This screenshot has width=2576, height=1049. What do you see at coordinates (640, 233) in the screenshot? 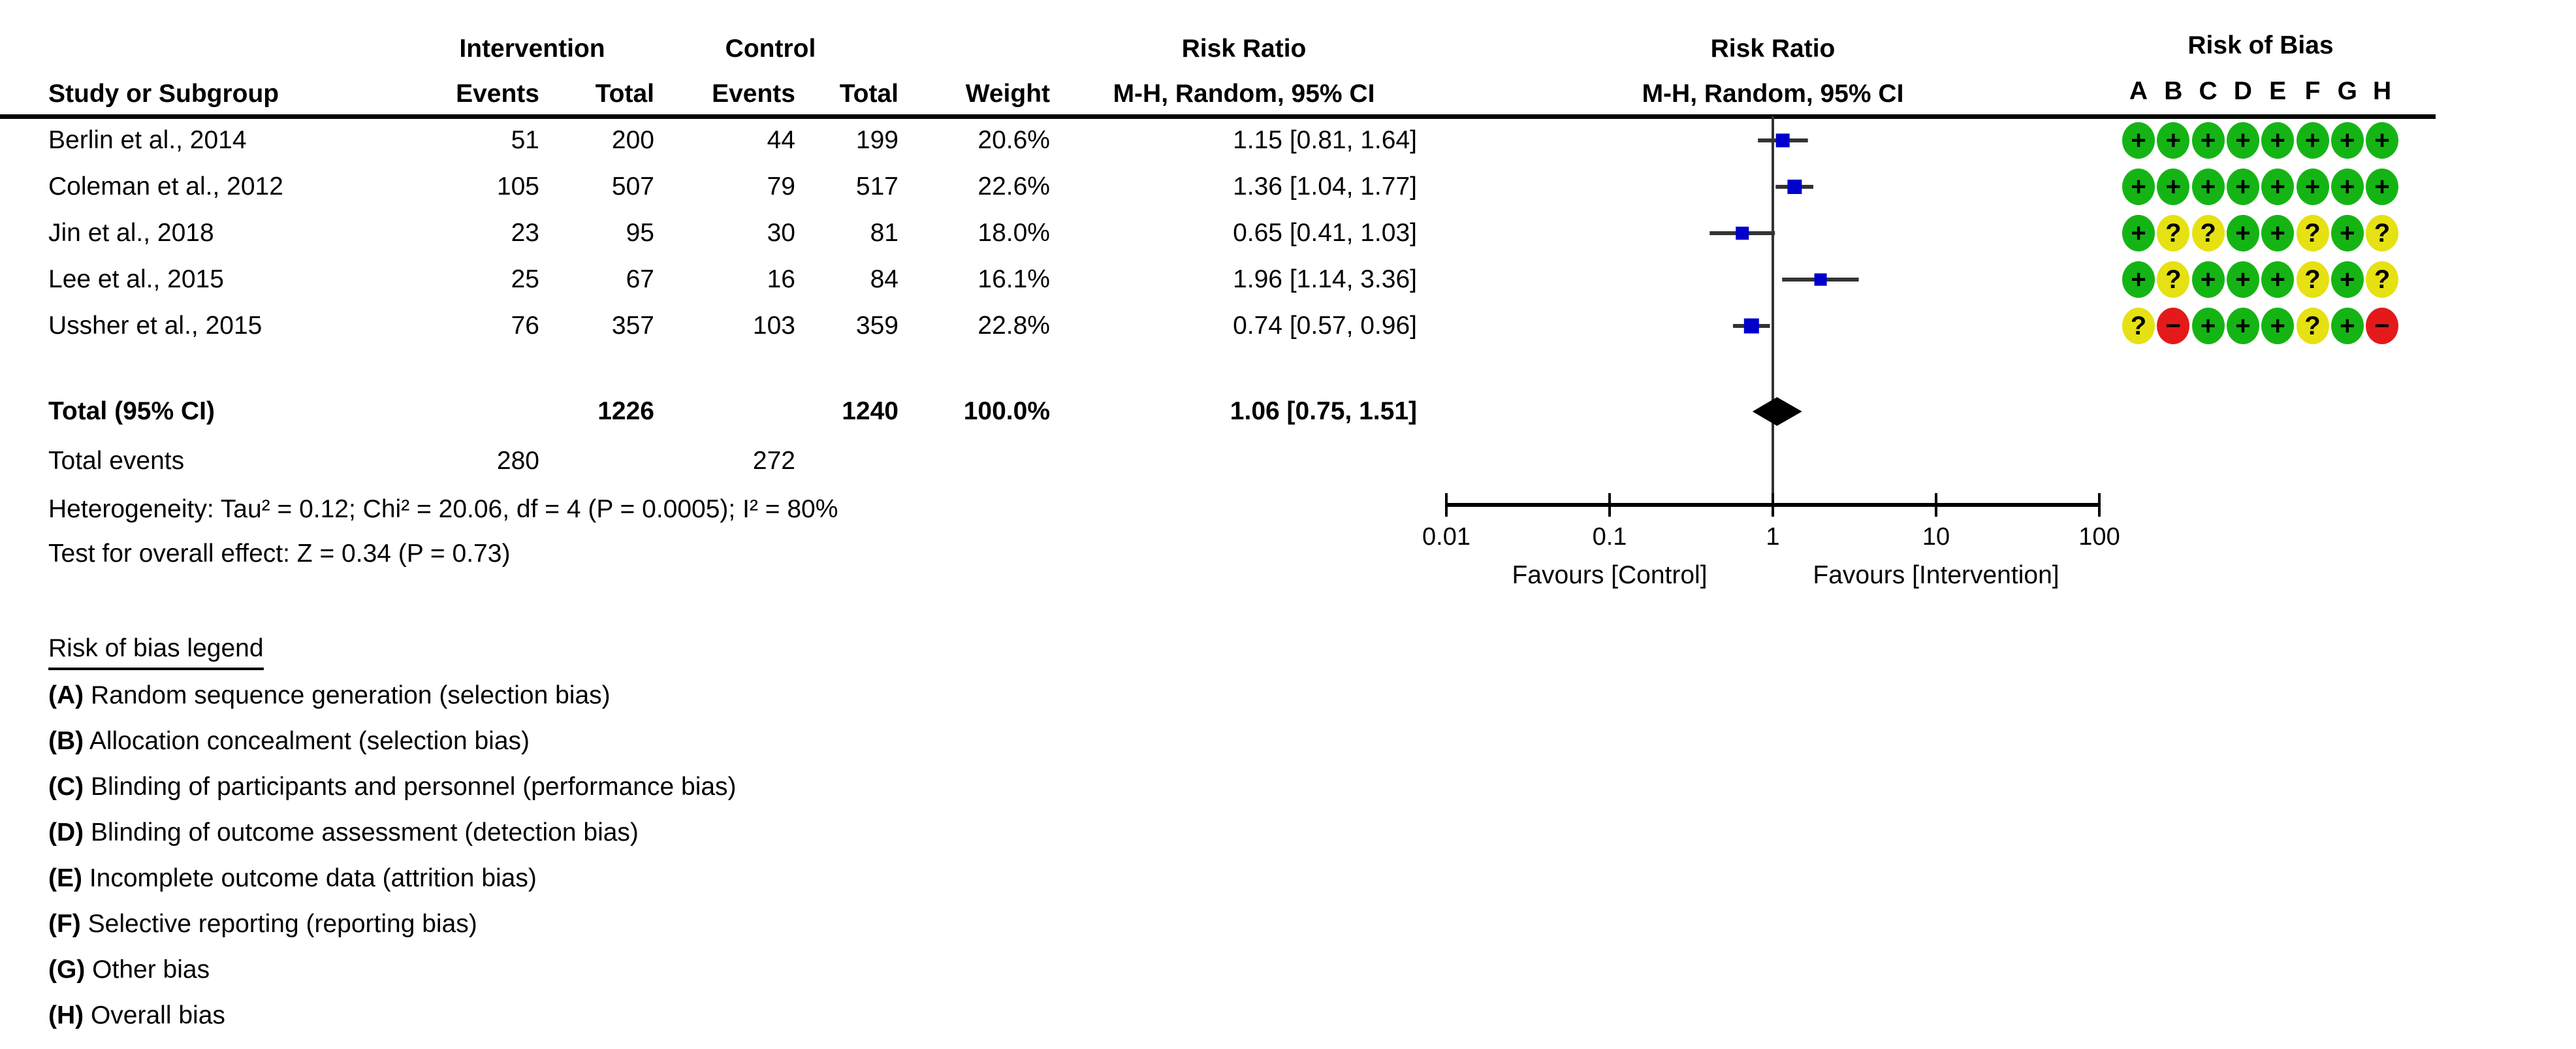
I see `study-total-intervention: 95` at bounding box center [640, 233].